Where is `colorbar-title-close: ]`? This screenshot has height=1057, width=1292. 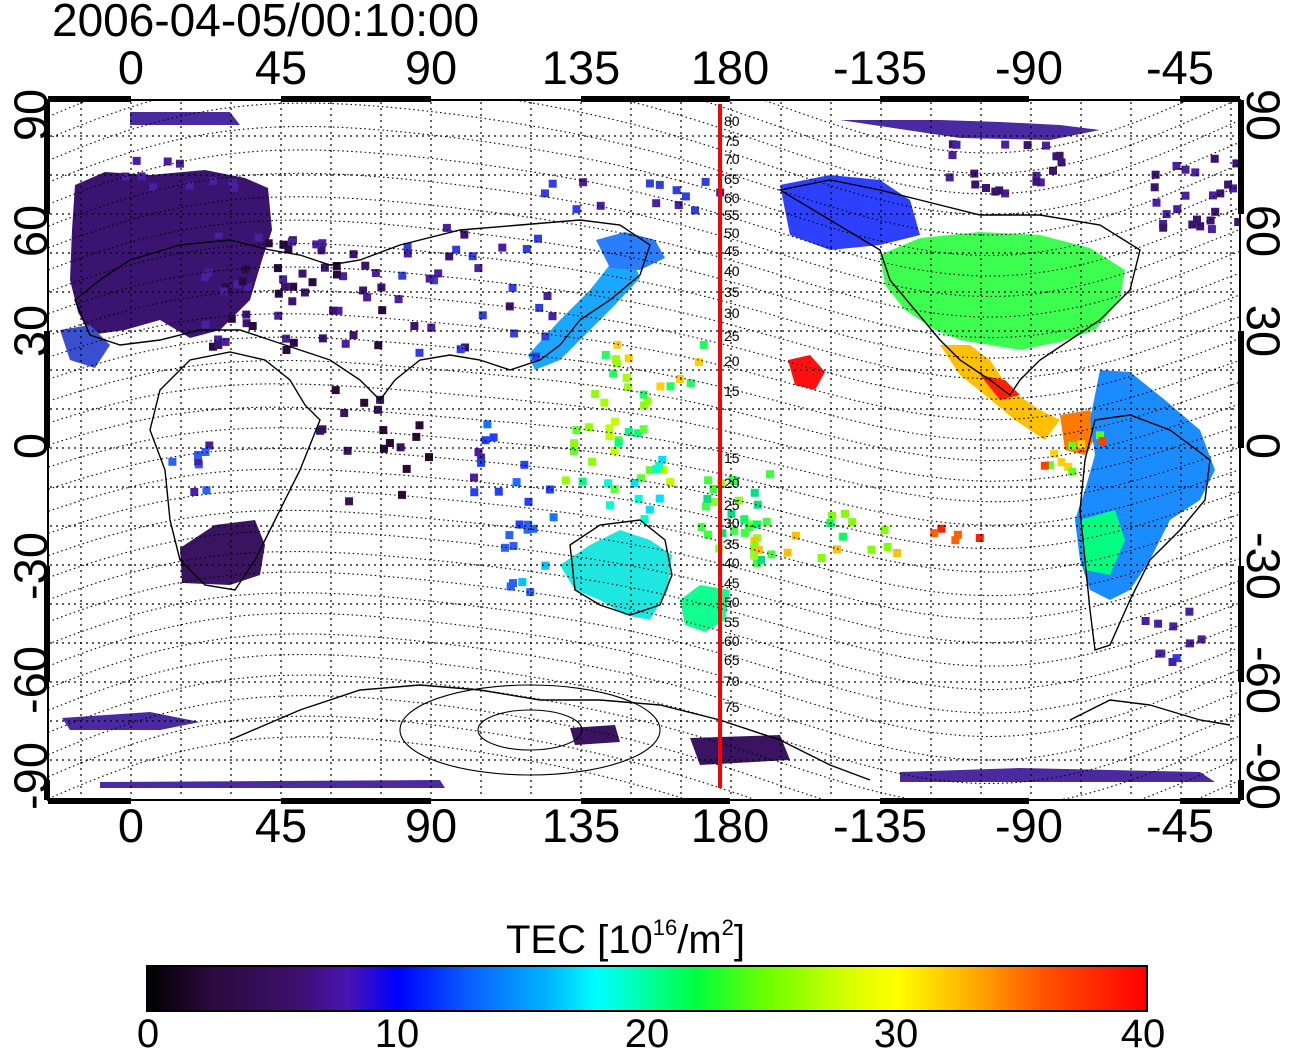 colorbar-title-close: ] is located at coordinates (739, 940).